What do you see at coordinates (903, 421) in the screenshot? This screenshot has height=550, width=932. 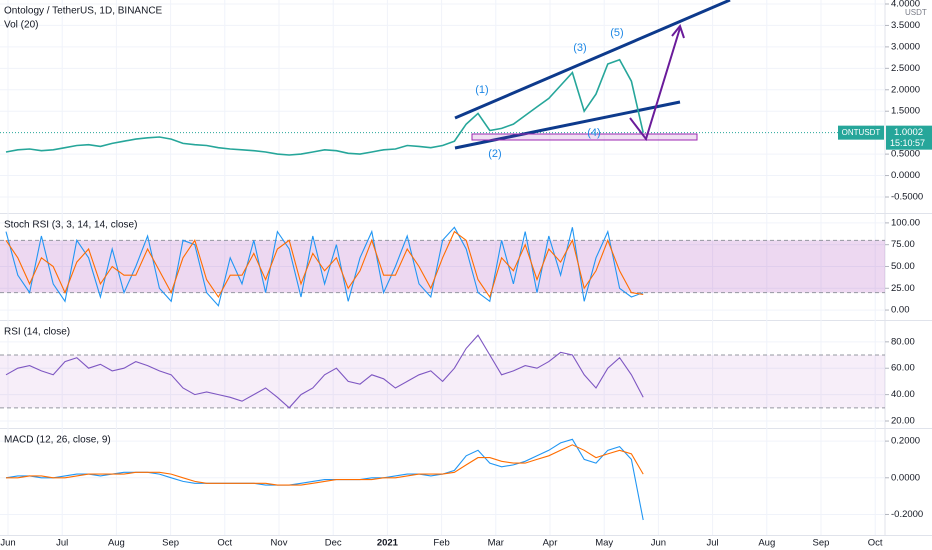 I see `y-tick-label: 20.00` at bounding box center [903, 421].